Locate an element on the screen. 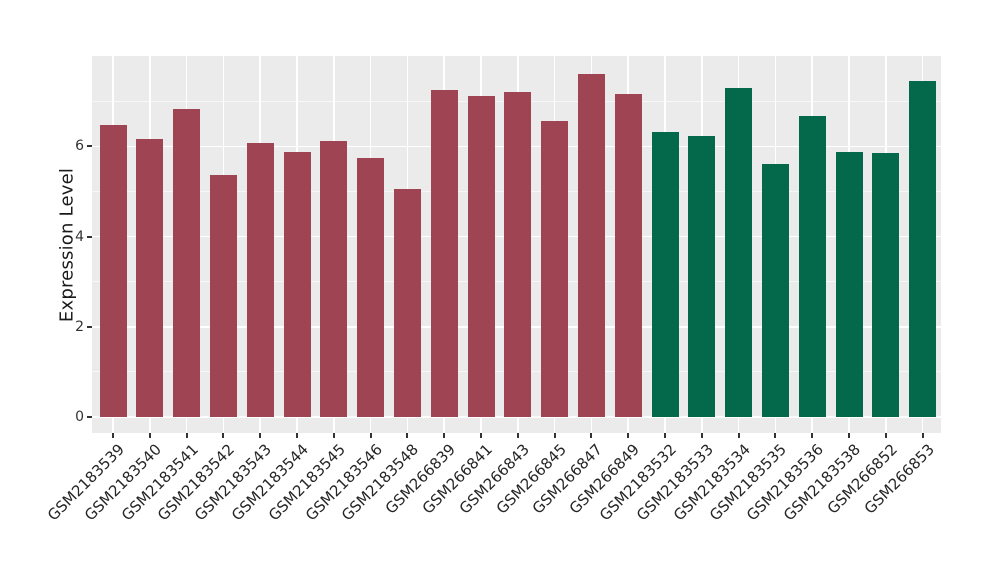 This screenshot has height=580, width=1000. bar-GSM2183533 is located at coordinates (702, 276).